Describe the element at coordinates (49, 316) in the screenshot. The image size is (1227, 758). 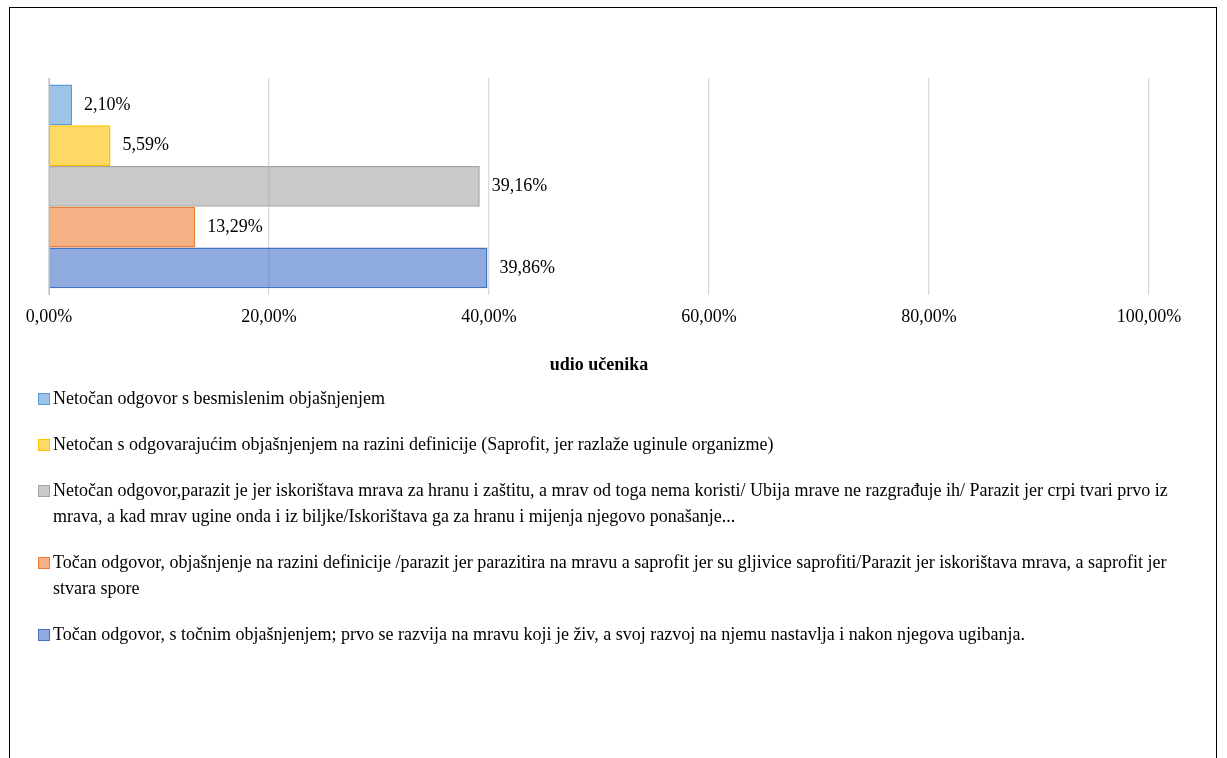
I see `x-tick-label: 0,00%` at that location.